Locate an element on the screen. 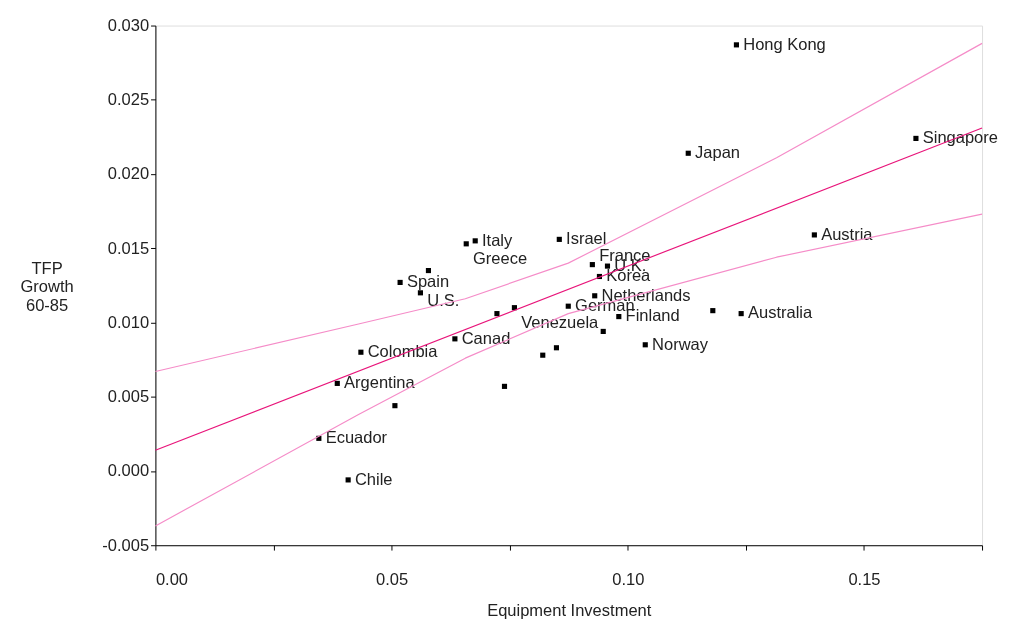 Image resolution: width=1018 pixels, height=630 pixels. data-label: Italy is located at coordinates (498, 239).